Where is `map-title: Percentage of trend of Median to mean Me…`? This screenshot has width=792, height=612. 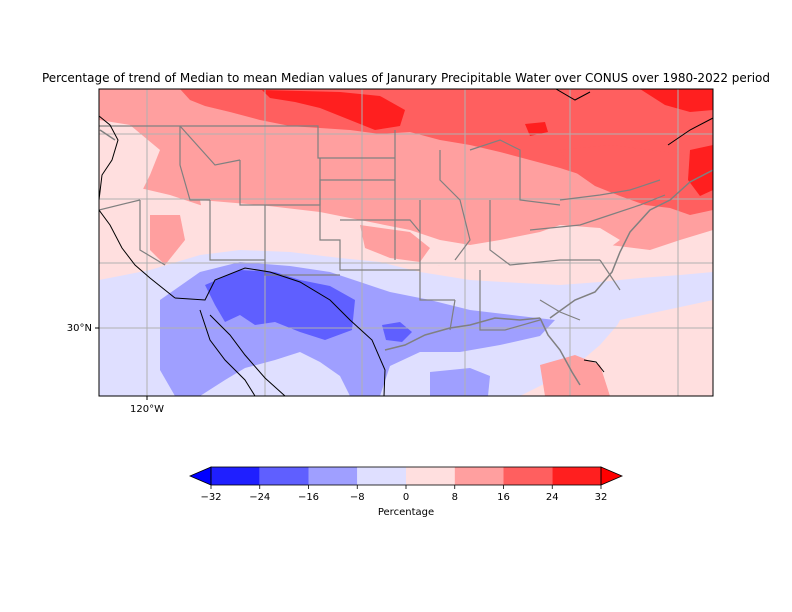
map-title: Percentage of trend of Median to mean Me… is located at coordinates (406, 78).